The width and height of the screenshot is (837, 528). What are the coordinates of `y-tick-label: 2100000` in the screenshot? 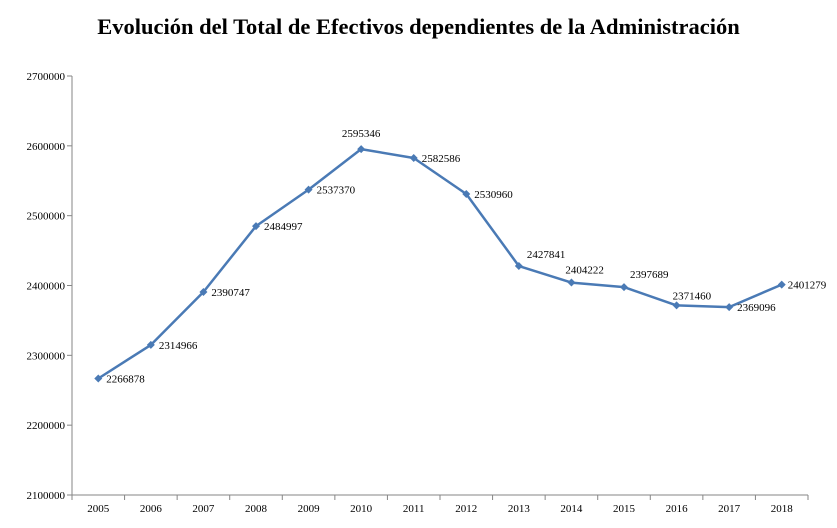 It's located at (46, 496).